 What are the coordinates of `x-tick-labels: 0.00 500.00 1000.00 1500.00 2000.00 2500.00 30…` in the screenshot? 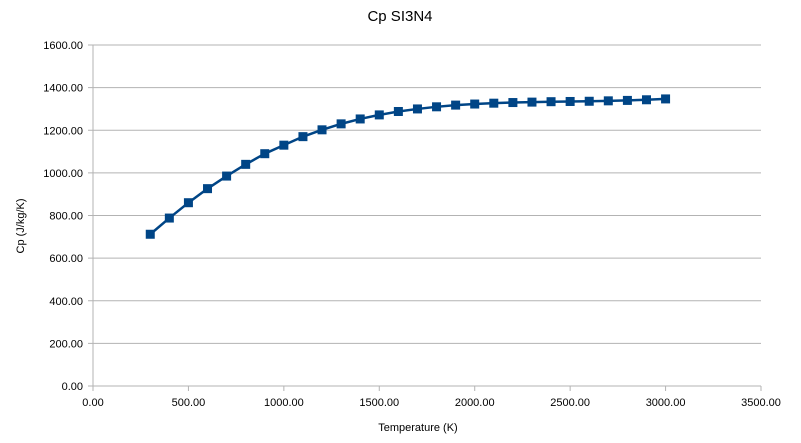 It's located at (431, 403).